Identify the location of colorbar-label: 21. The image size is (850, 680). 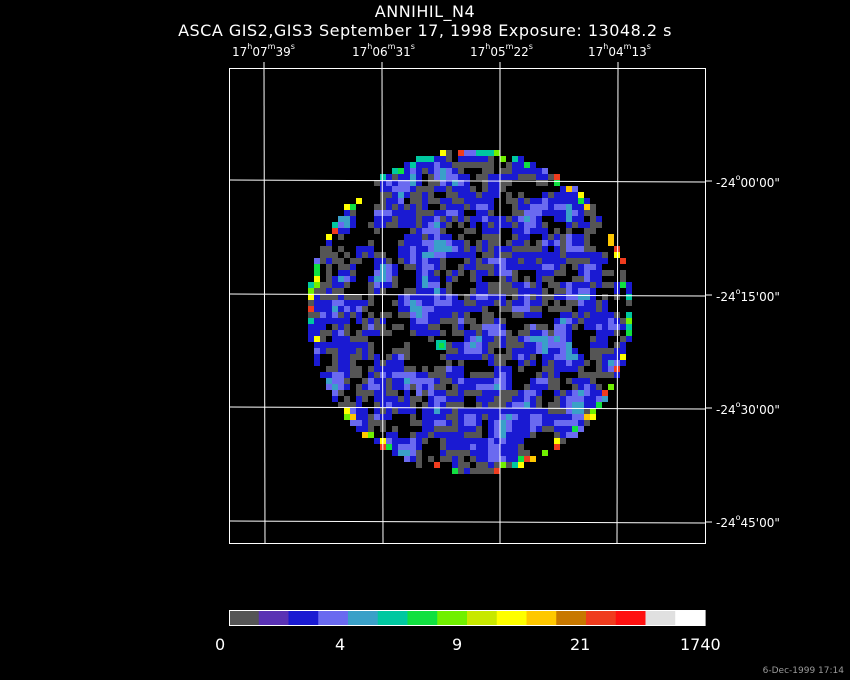
(580, 644).